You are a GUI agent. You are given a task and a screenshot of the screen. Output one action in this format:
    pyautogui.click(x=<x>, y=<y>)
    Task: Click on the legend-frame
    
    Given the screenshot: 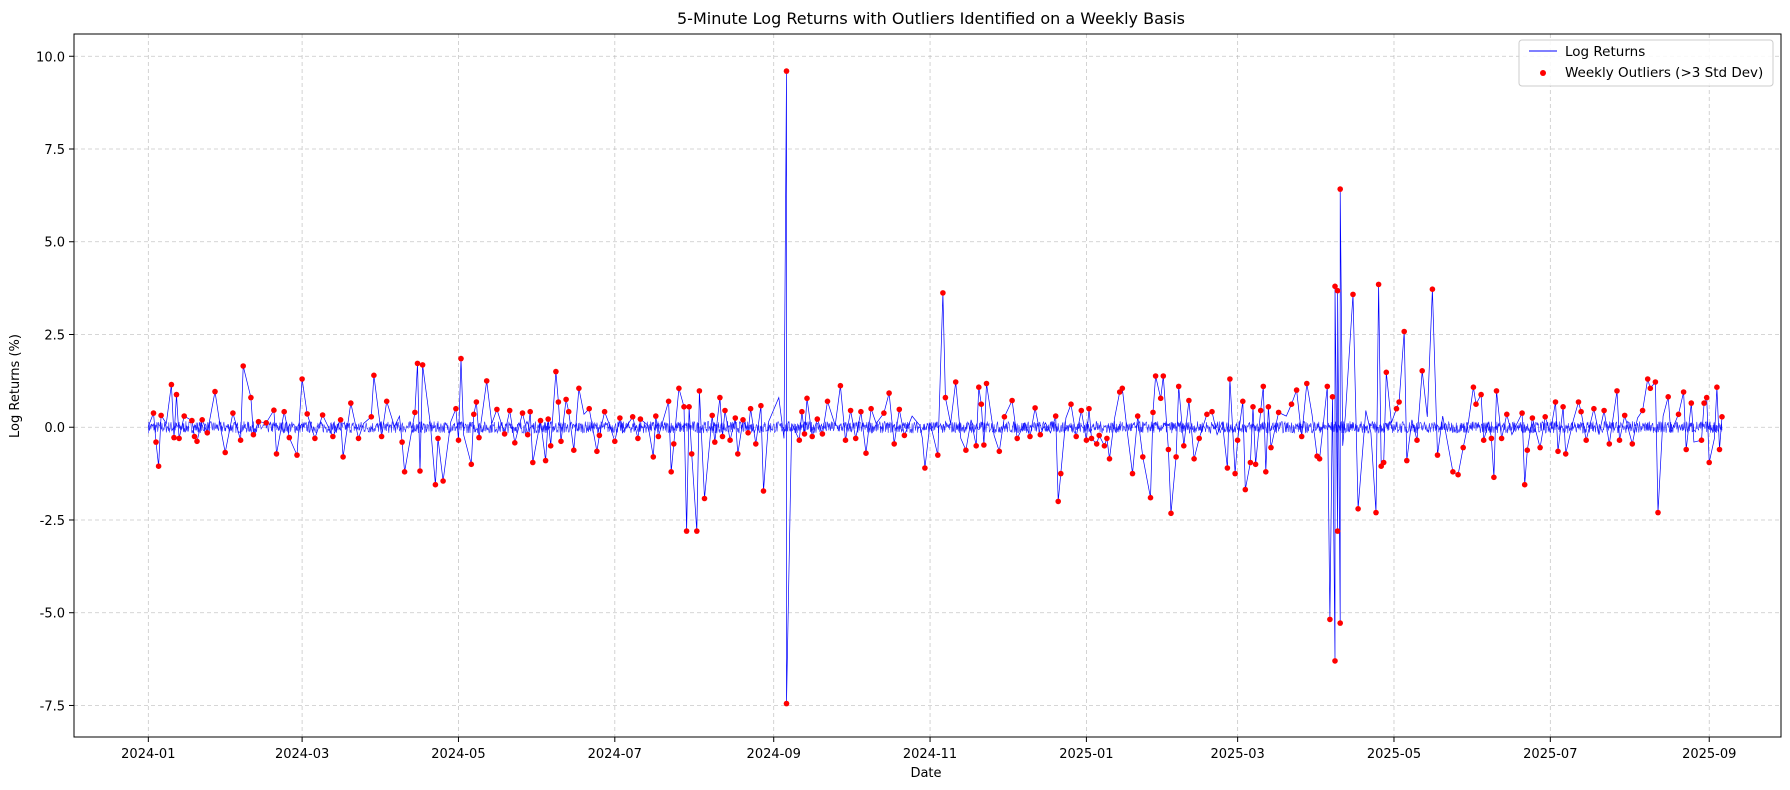 What is the action you would take?
    pyautogui.click(x=1646, y=63)
    